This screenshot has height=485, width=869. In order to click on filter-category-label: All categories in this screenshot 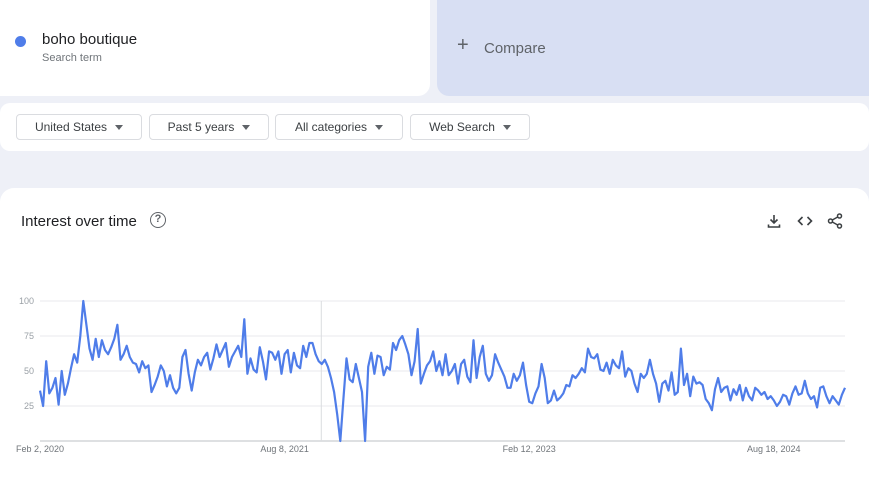, I will do `click(331, 127)`.